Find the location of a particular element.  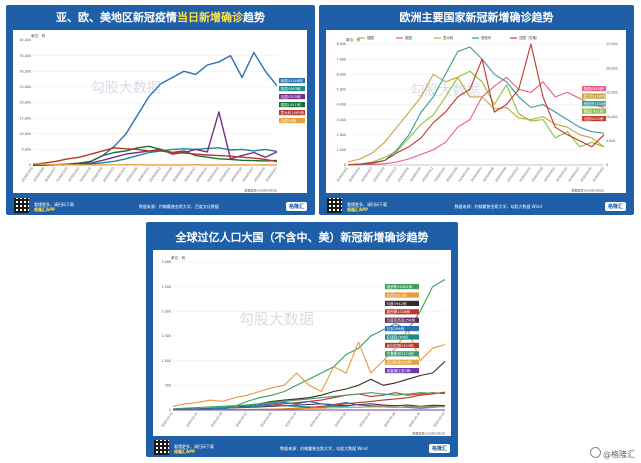

legend-label: 墨西哥1318例 is located at coordinates (399, 311).